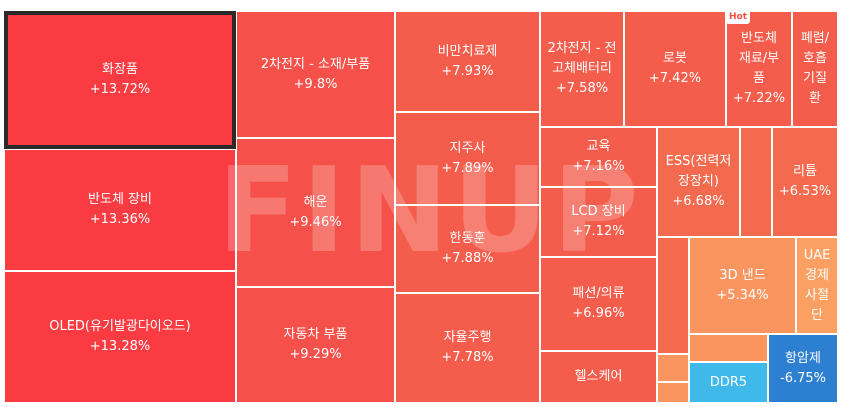  I want to click on tile-semiconductor-equipment: 반도체 장비 +13.36%, so click(120, 210).